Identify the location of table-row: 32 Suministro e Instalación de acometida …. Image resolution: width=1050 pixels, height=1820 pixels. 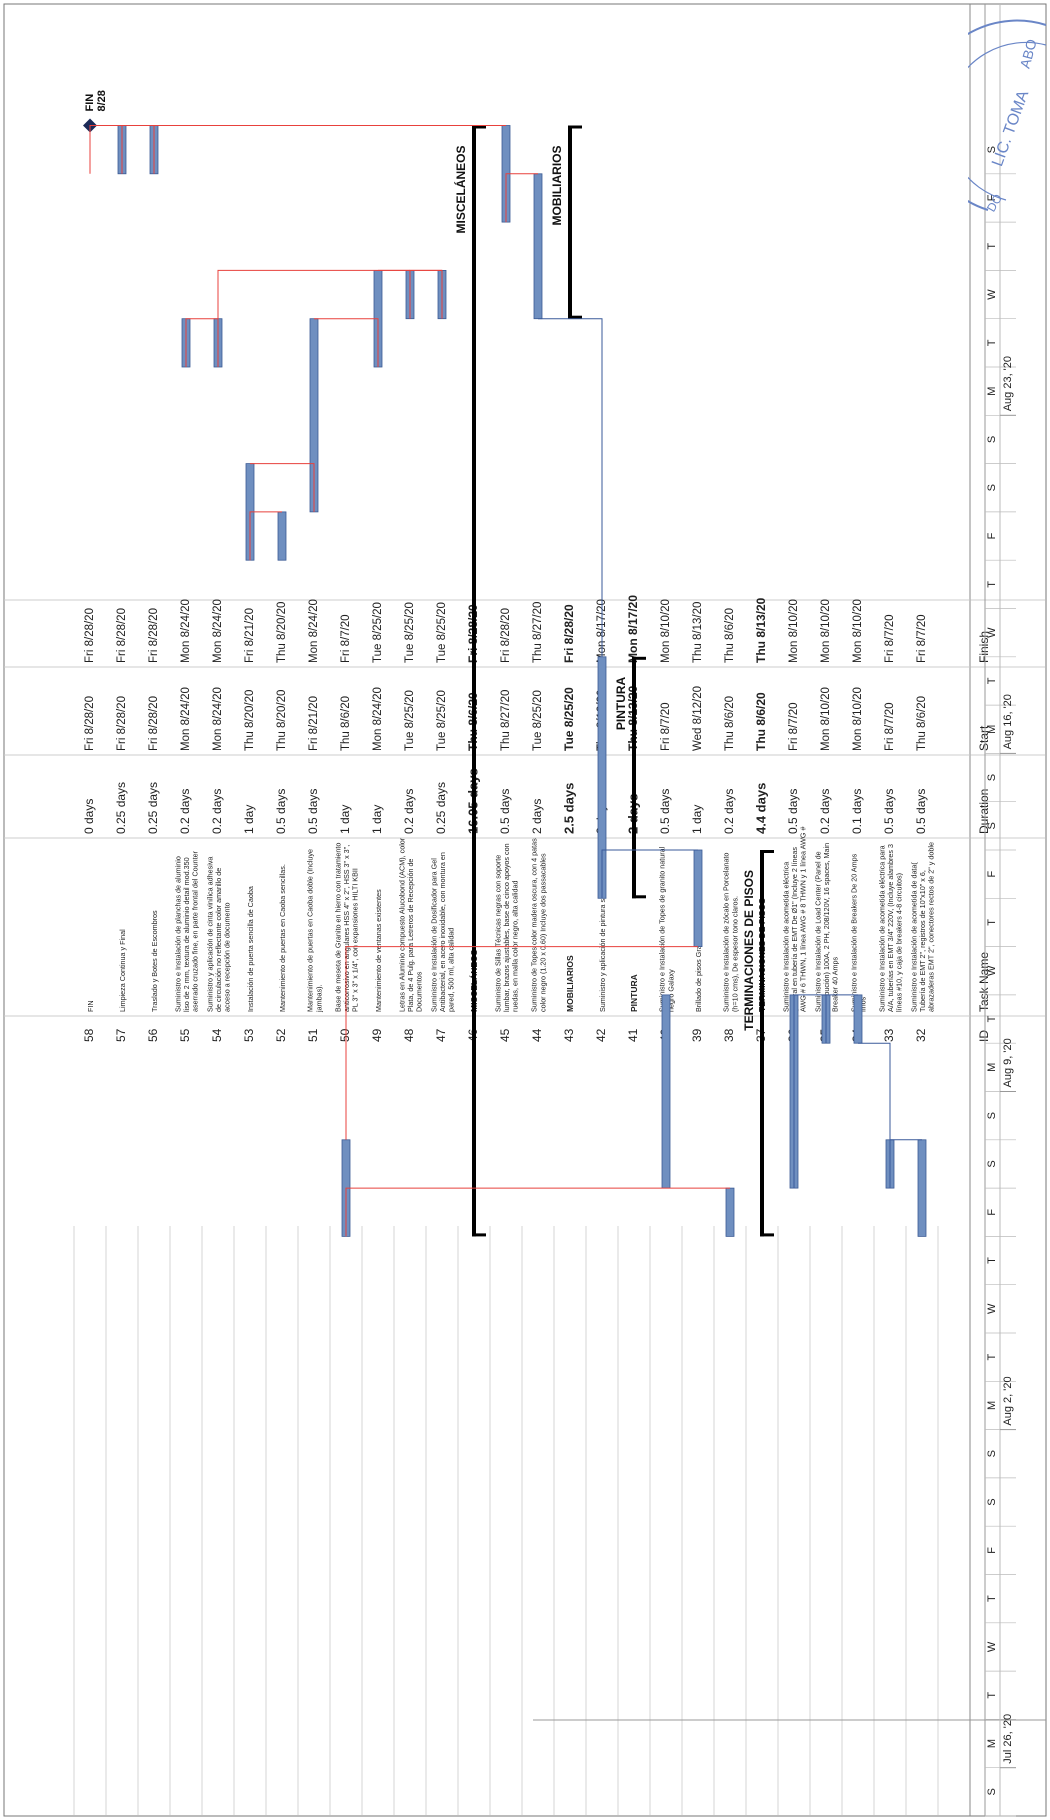
(922, 828).